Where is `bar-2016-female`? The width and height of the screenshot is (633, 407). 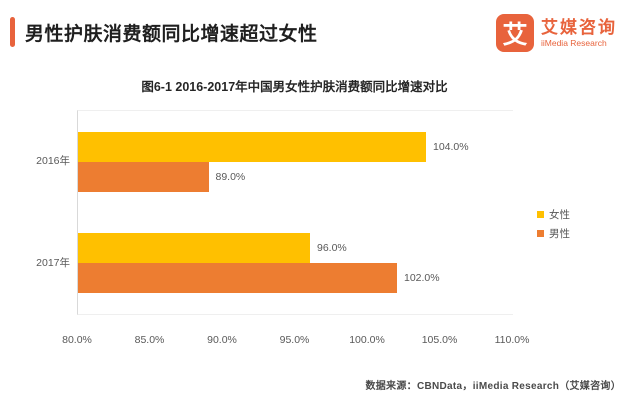 bar-2016-female is located at coordinates (252, 146).